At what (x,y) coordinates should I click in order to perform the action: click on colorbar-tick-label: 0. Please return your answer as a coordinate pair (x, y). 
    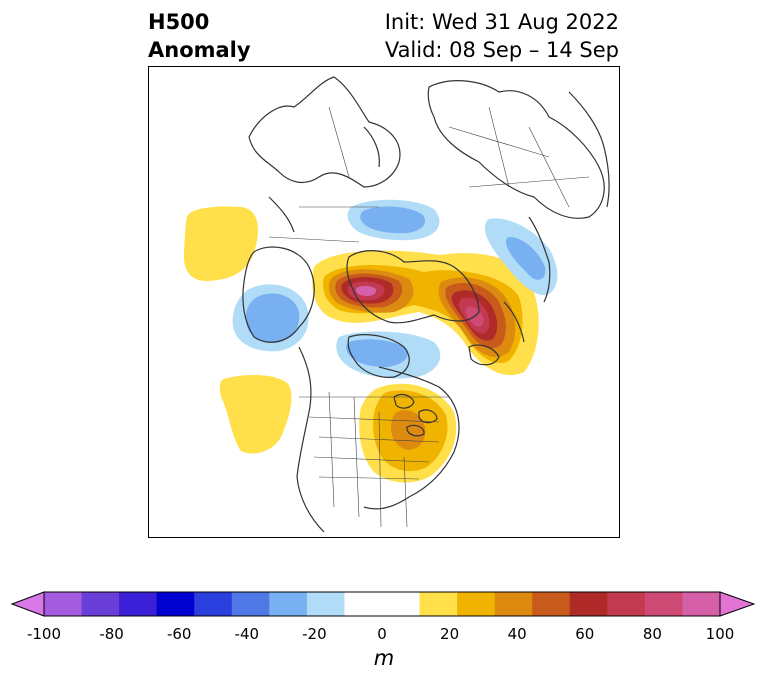
    Looking at the image, I should click on (382, 634).